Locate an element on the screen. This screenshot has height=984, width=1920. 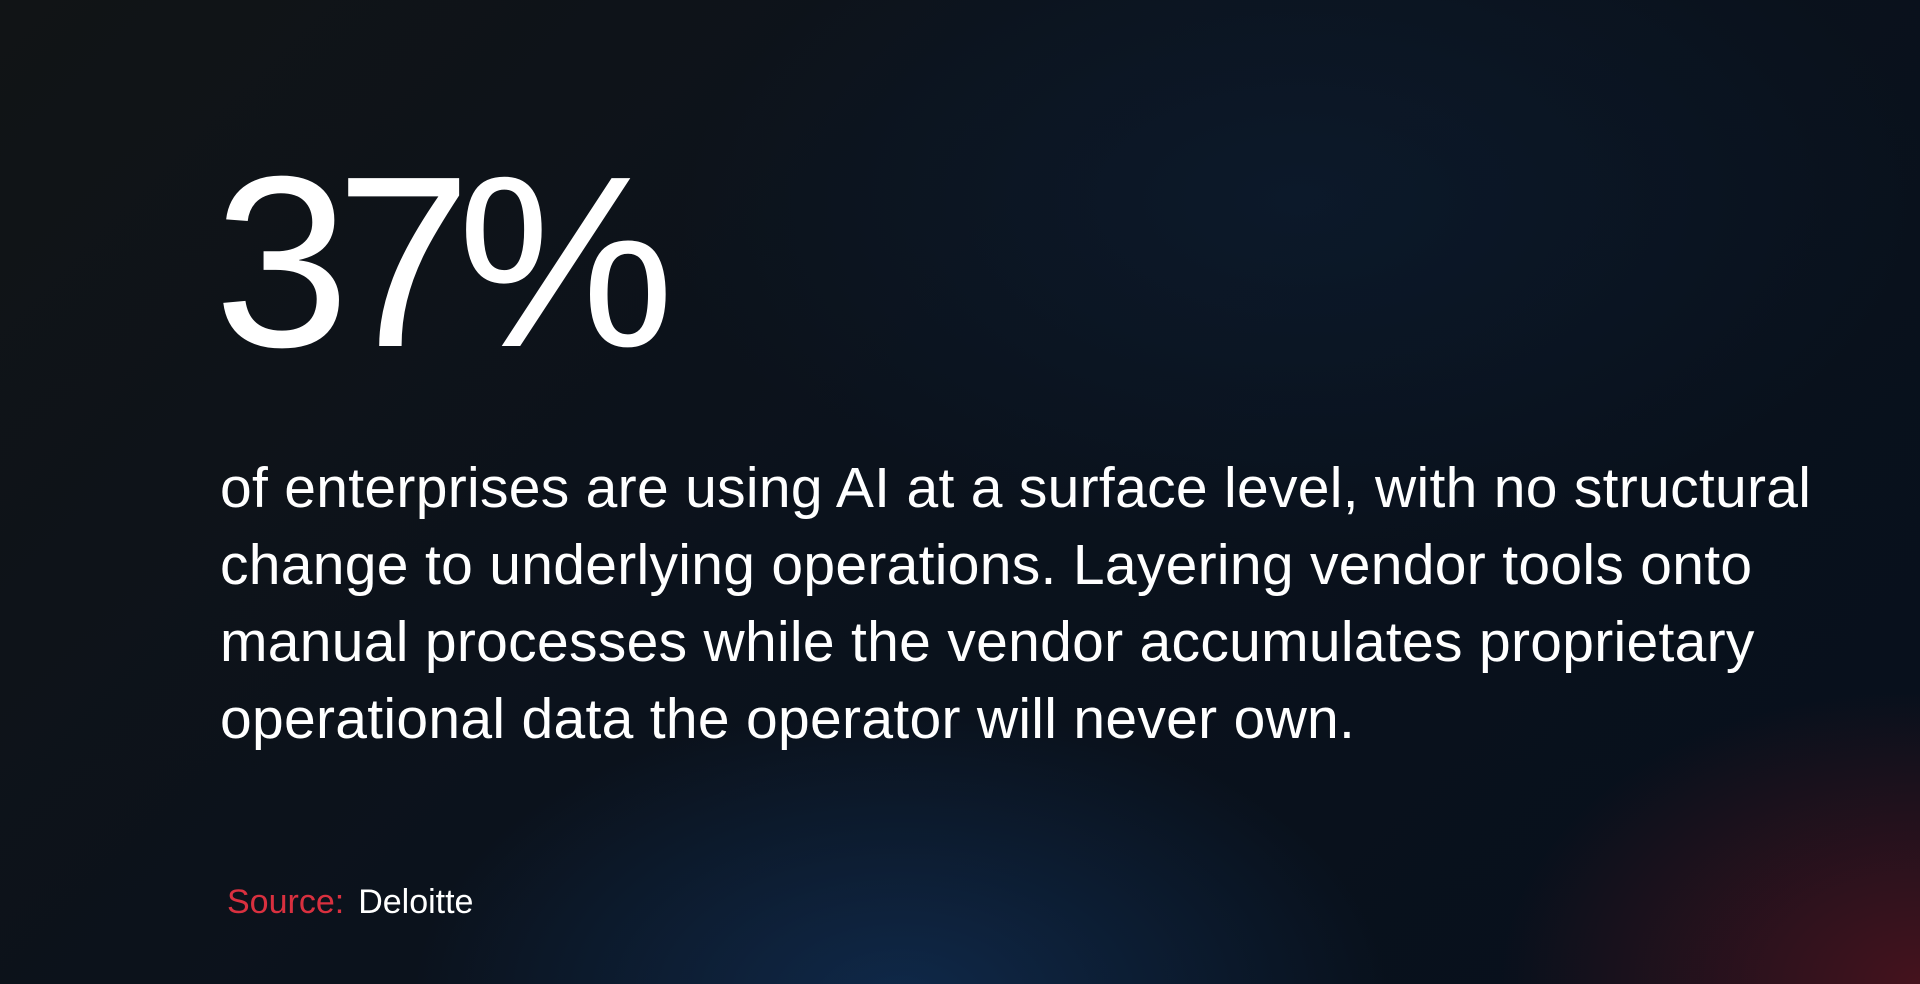
stat-value: 37% is located at coordinates (444, 261).